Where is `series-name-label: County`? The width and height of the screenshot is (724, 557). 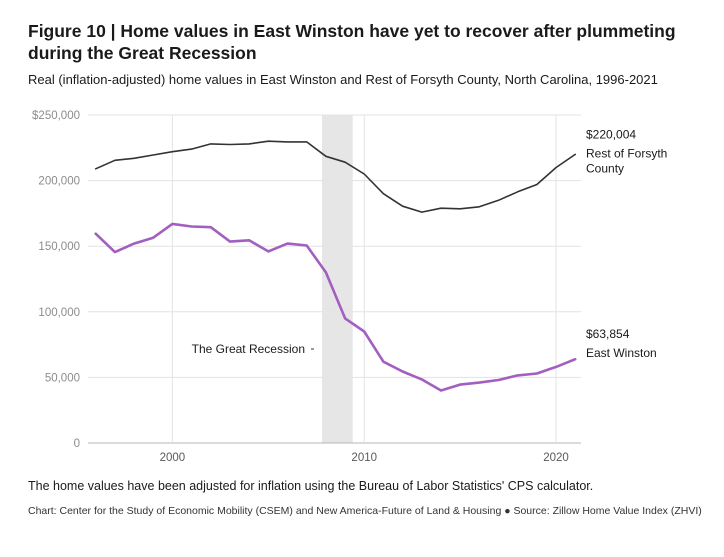 series-name-label: County is located at coordinates (605, 168).